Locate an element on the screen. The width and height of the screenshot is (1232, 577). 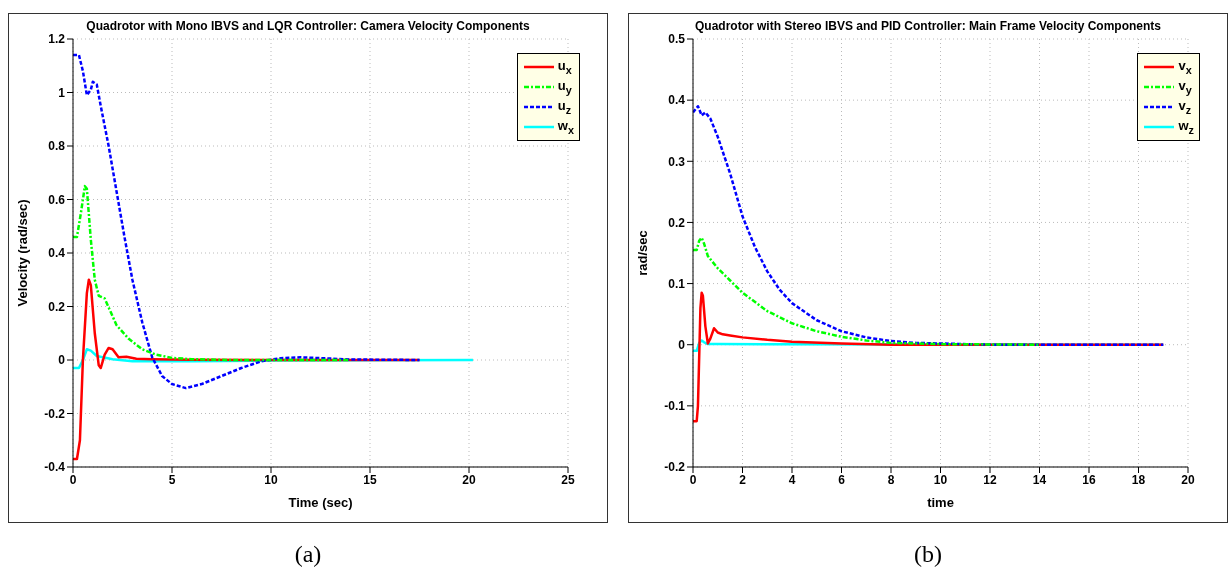
y-tick-label: -0.1 is located at coordinates (675, 406).